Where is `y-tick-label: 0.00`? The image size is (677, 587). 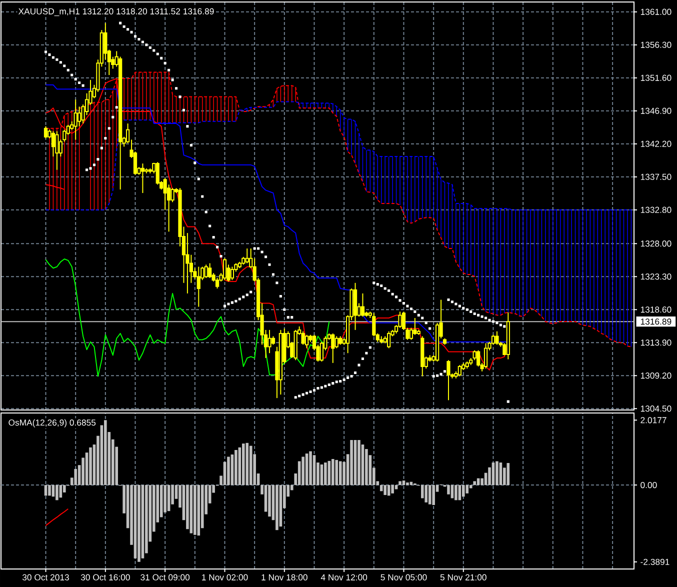
y-tick-label: 0.00 is located at coordinates (648, 485).